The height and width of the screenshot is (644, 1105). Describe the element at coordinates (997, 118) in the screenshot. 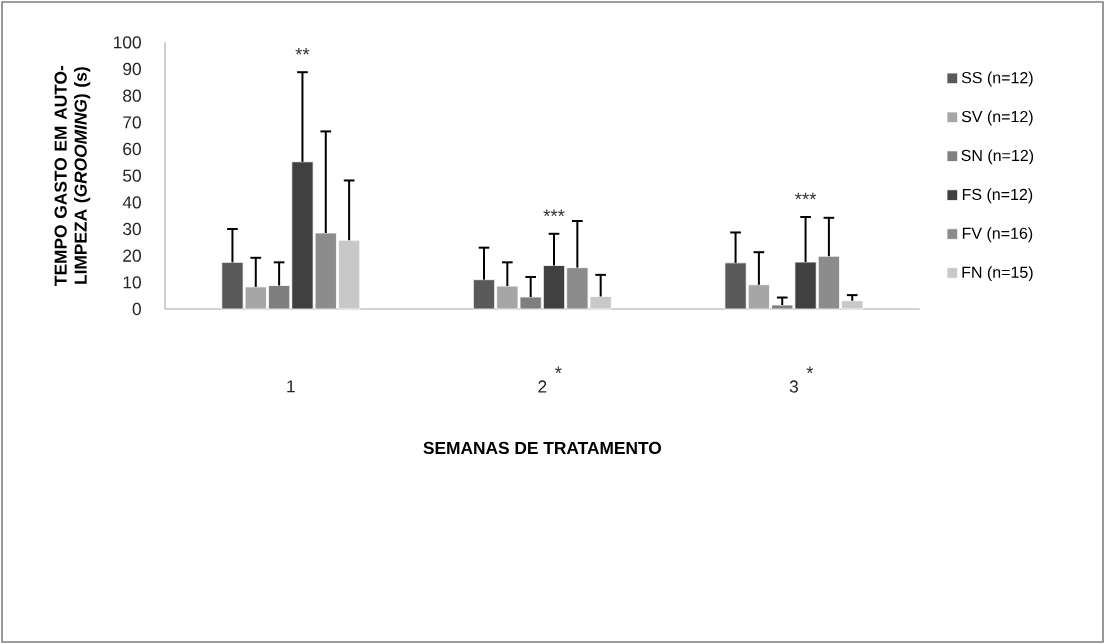

I see `legend-label: SV (n=12)` at that location.